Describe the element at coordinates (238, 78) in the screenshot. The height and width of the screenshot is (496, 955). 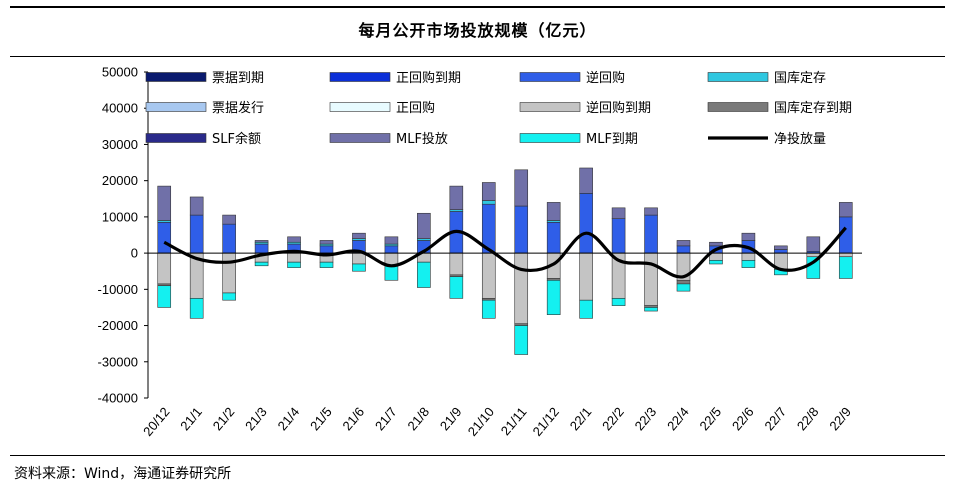
I see `legend-label: 票据到期` at that location.